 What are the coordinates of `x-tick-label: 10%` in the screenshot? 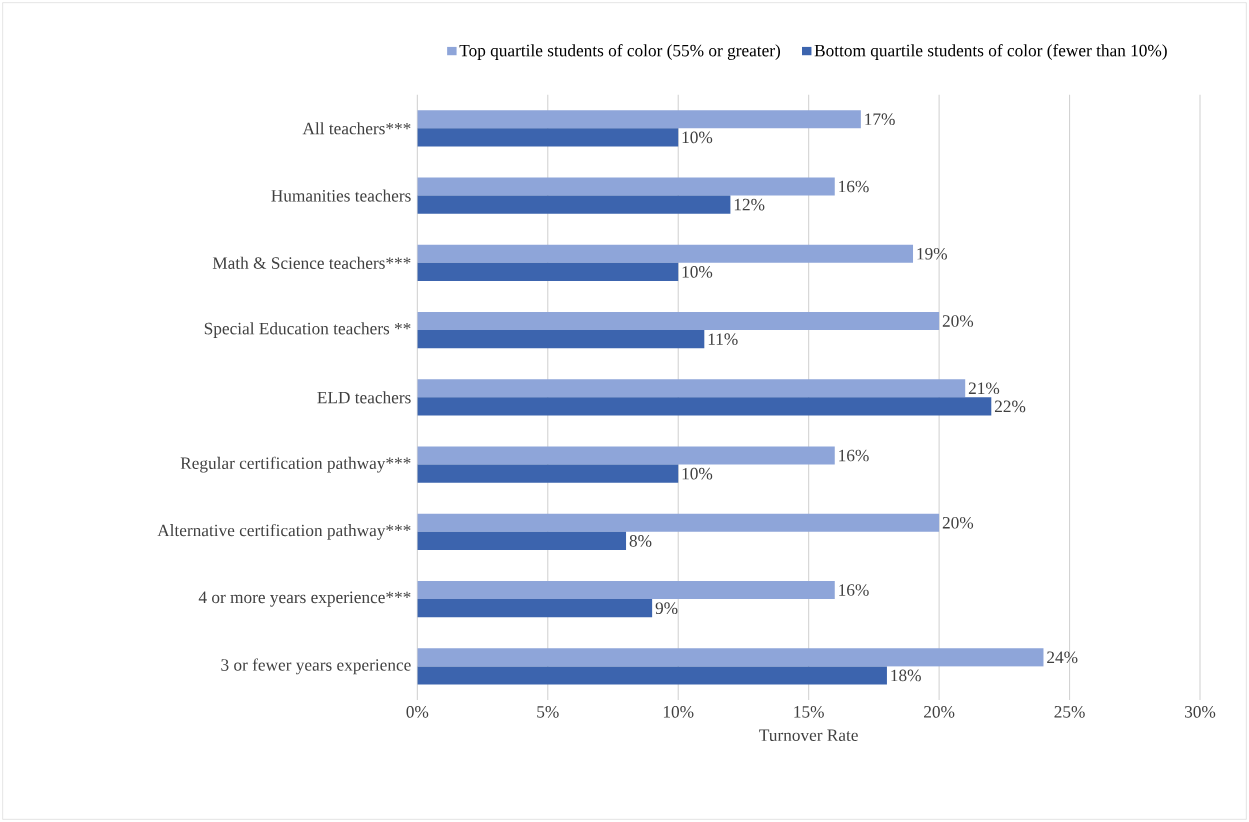 It's located at (678, 712).